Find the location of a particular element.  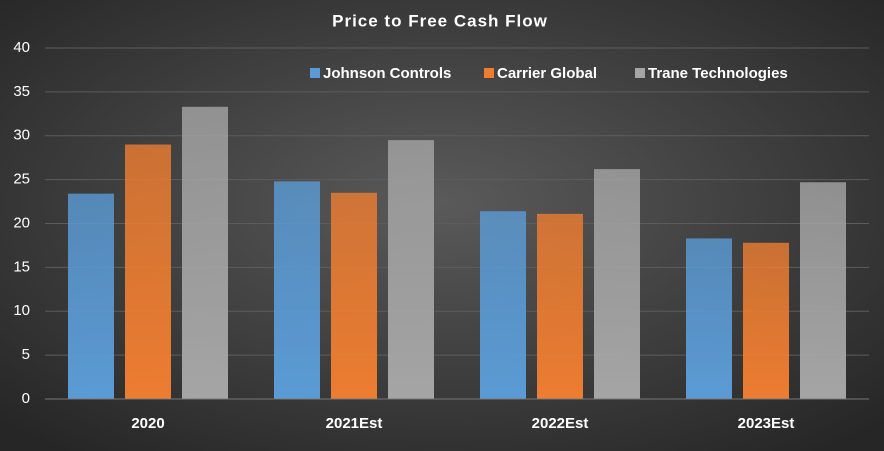

y-tick-label: 0 is located at coordinates (26, 398).